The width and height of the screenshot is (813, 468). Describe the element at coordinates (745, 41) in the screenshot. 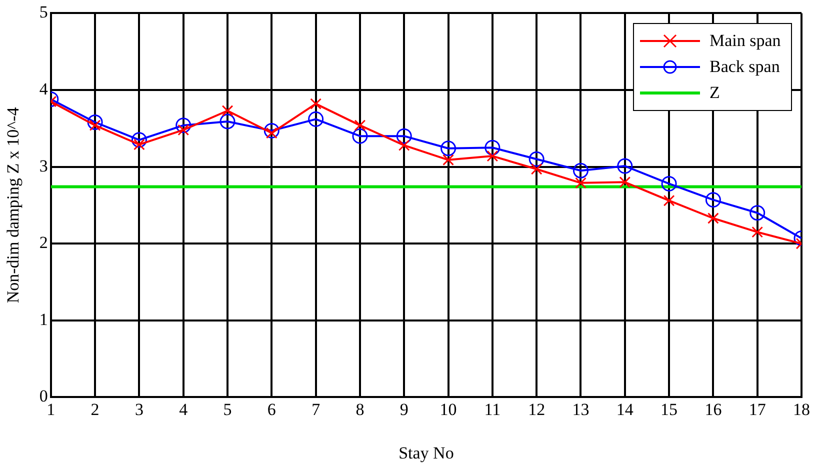

I see `legend-label: Main span` at that location.